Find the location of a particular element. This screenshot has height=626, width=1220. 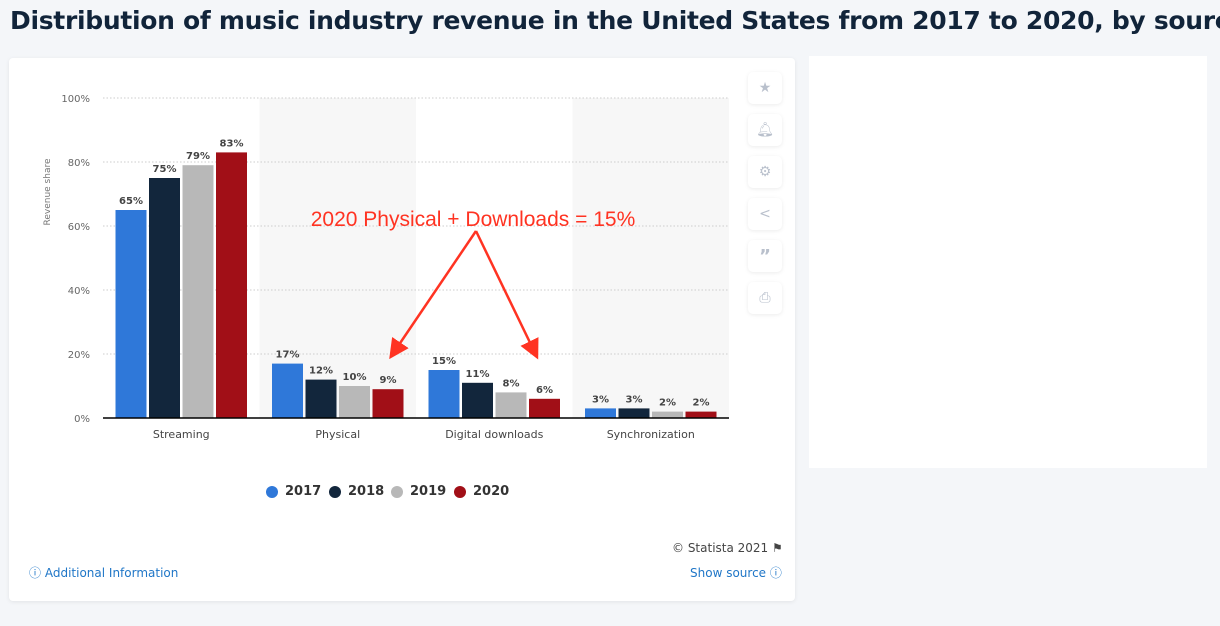

data-label: 8% is located at coordinates (511, 383).